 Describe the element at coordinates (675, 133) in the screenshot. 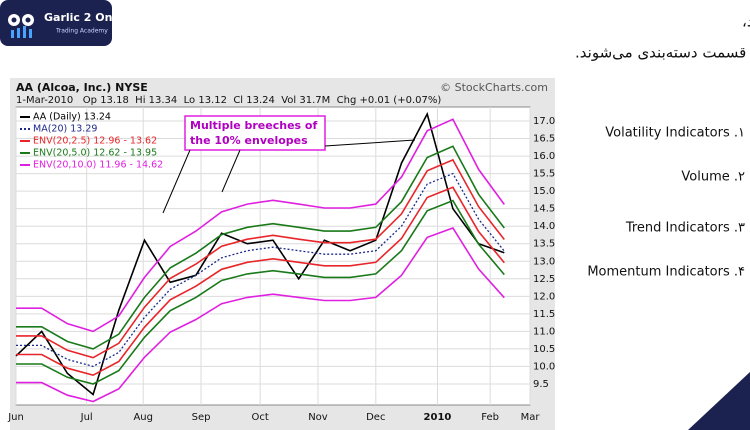

I see `list-item: Volatility Indicators .۱` at that location.